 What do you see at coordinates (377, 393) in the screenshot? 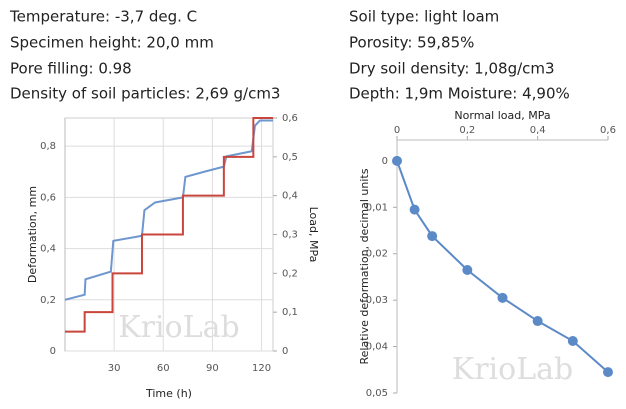
I see `y-tick-label: 0,05` at bounding box center [377, 393].